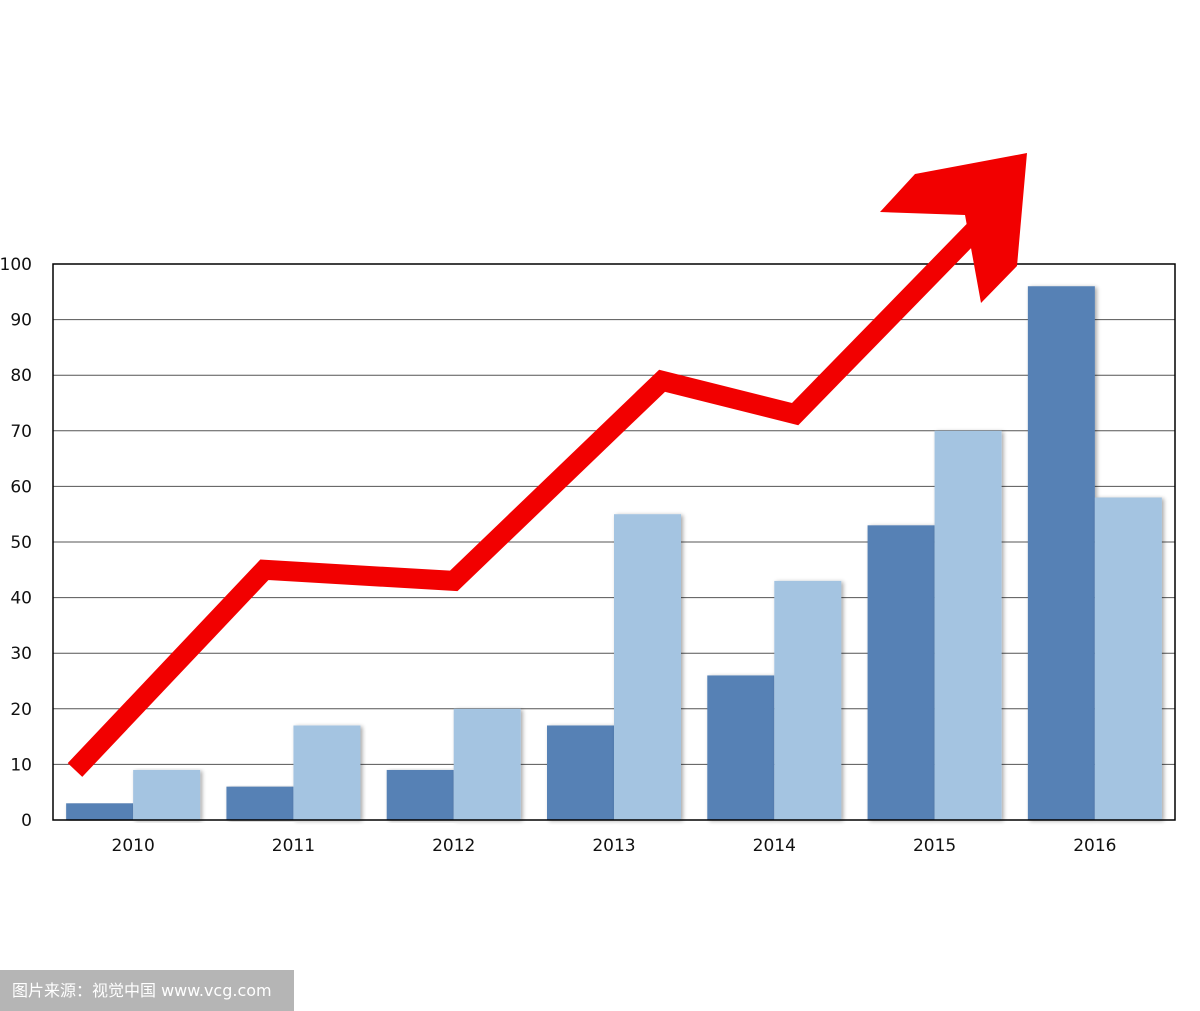 Image resolution: width=1200 pixels, height=1011 pixels. I want to click on y-tick-label: 0, so click(26, 821).